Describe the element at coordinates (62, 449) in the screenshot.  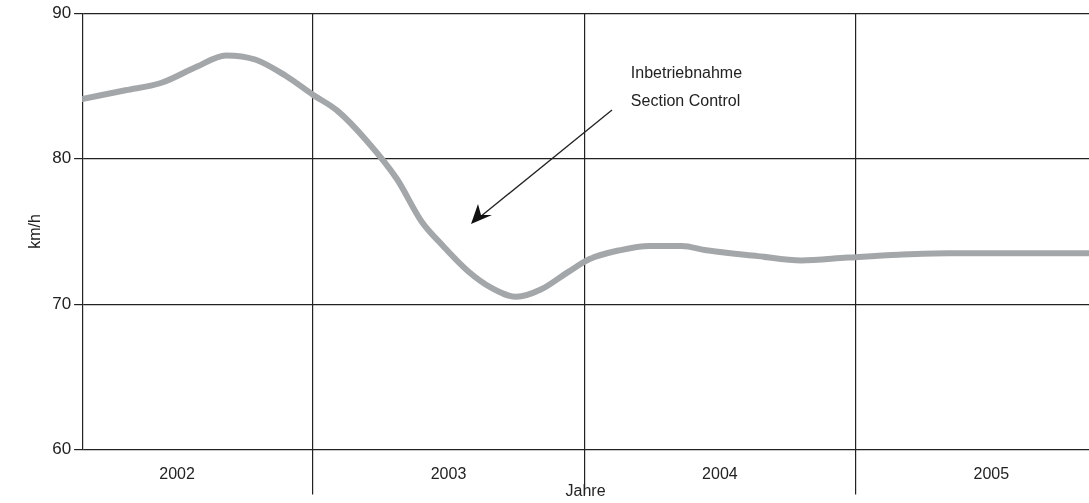
I see `y-tick-label: 60` at that location.